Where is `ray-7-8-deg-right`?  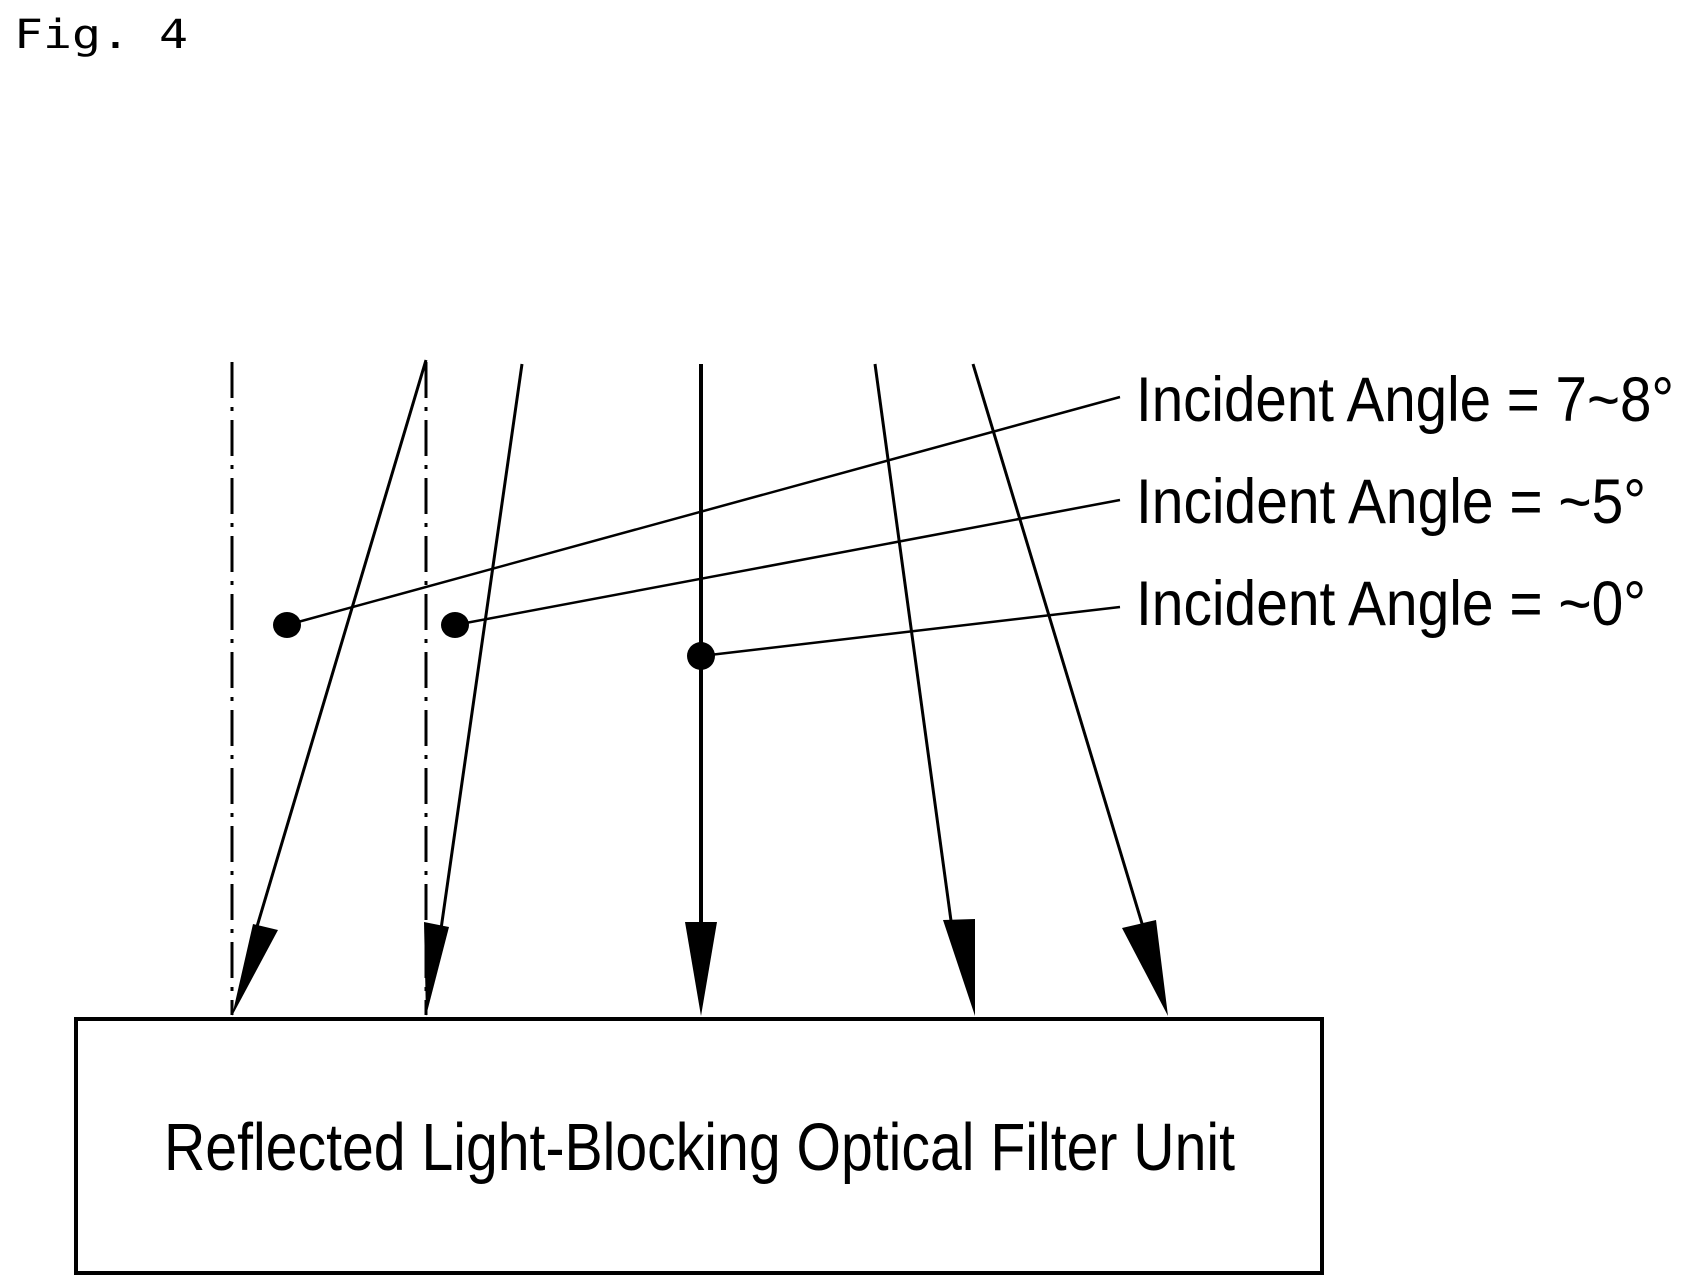 ray-7-8-deg-right is located at coordinates (1061, 657).